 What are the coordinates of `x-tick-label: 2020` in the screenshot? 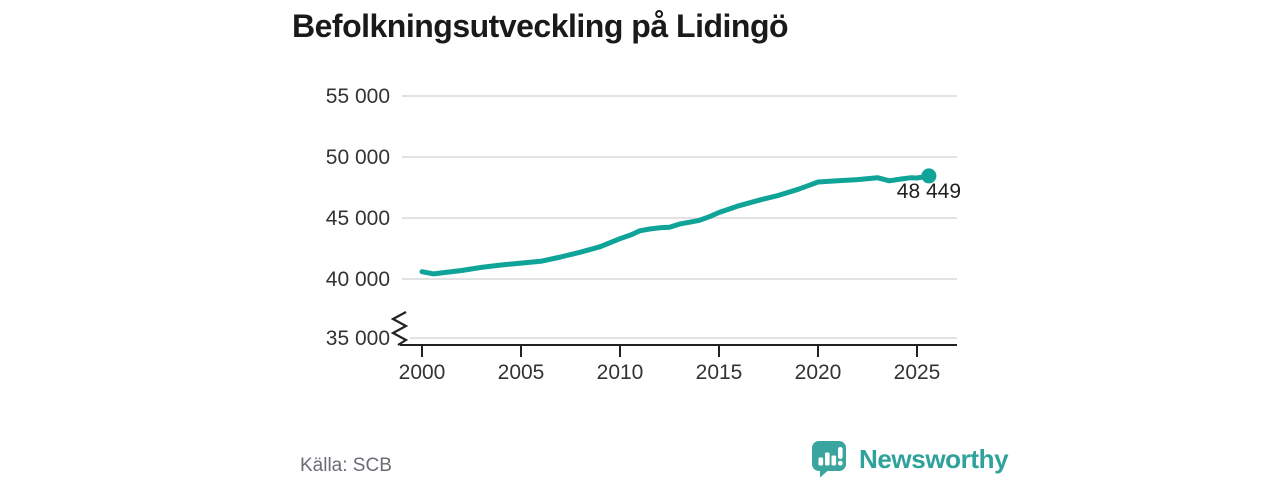 It's located at (818, 372).